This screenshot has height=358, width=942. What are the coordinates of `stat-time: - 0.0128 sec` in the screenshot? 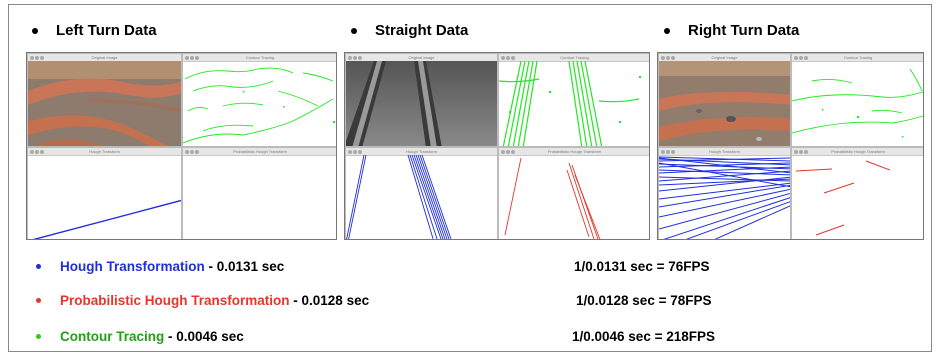 It's located at (329, 300).